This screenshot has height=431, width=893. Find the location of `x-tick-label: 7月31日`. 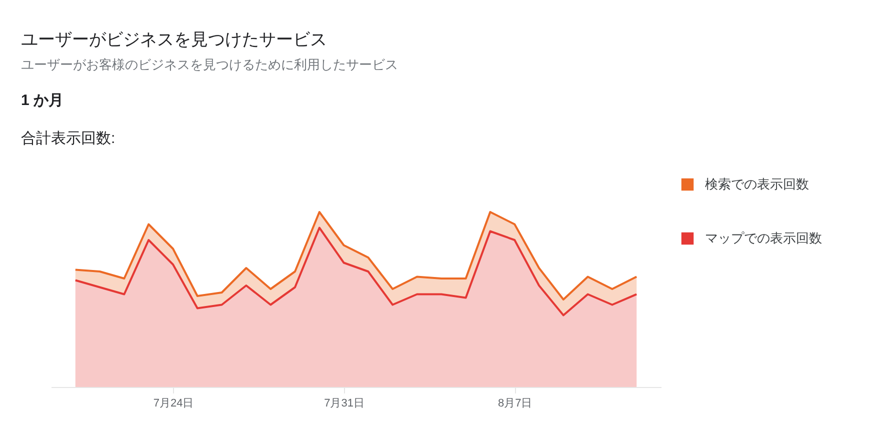

x-tick-label: 7月31日 is located at coordinates (344, 404).